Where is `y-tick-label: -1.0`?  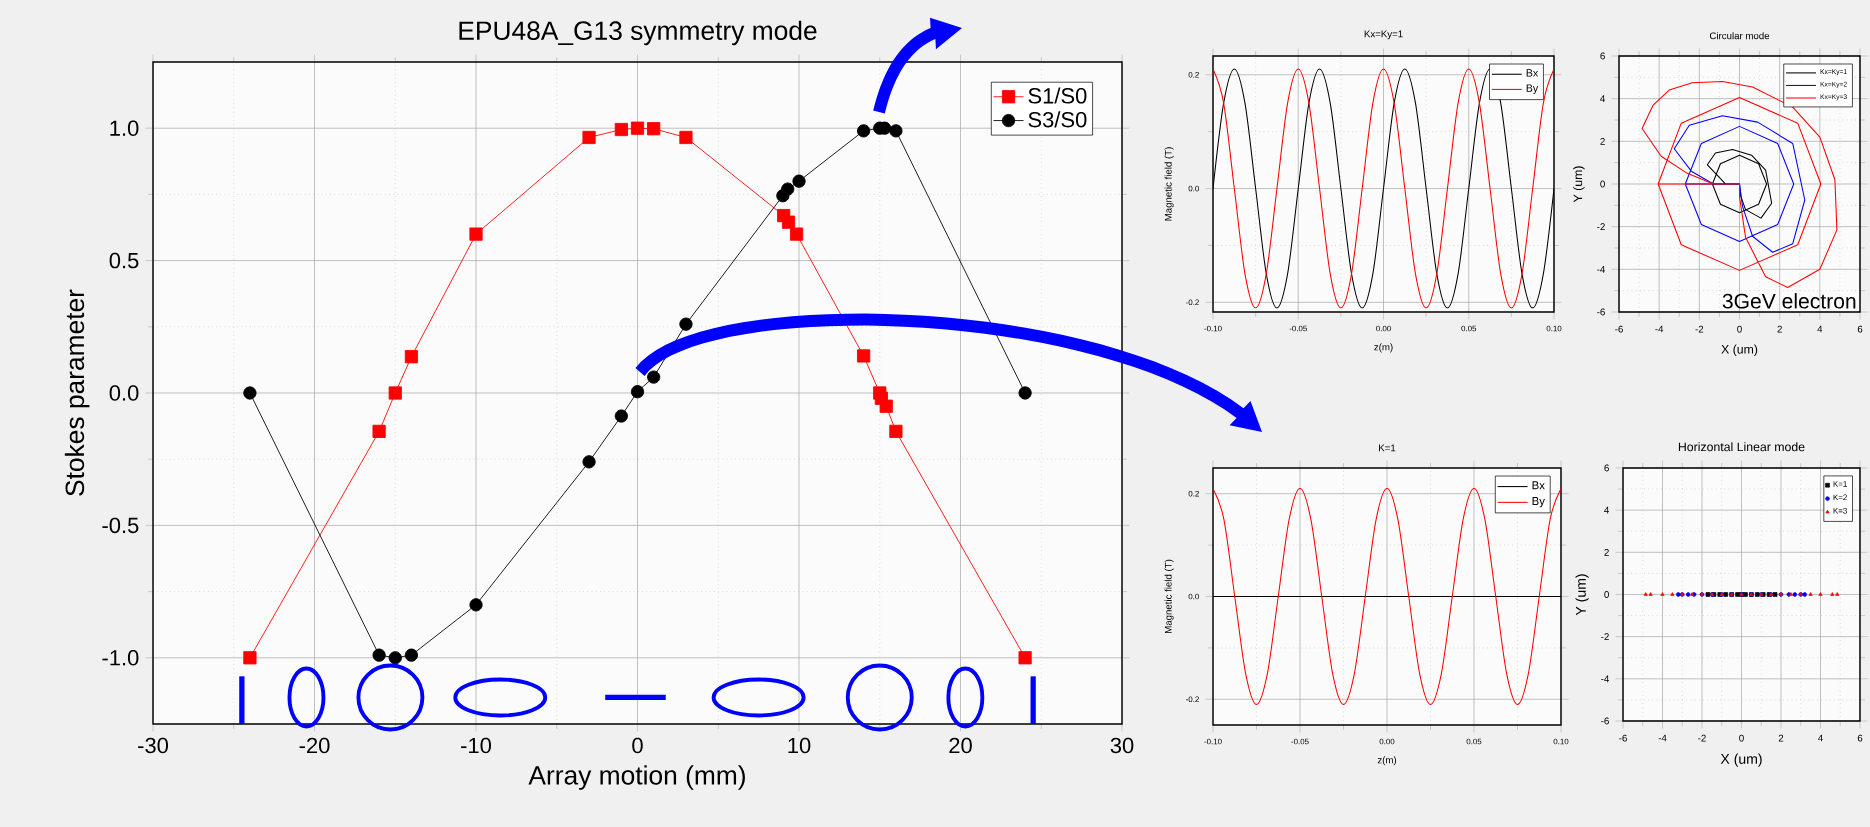 y-tick-label: -1.0 is located at coordinates (120, 658).